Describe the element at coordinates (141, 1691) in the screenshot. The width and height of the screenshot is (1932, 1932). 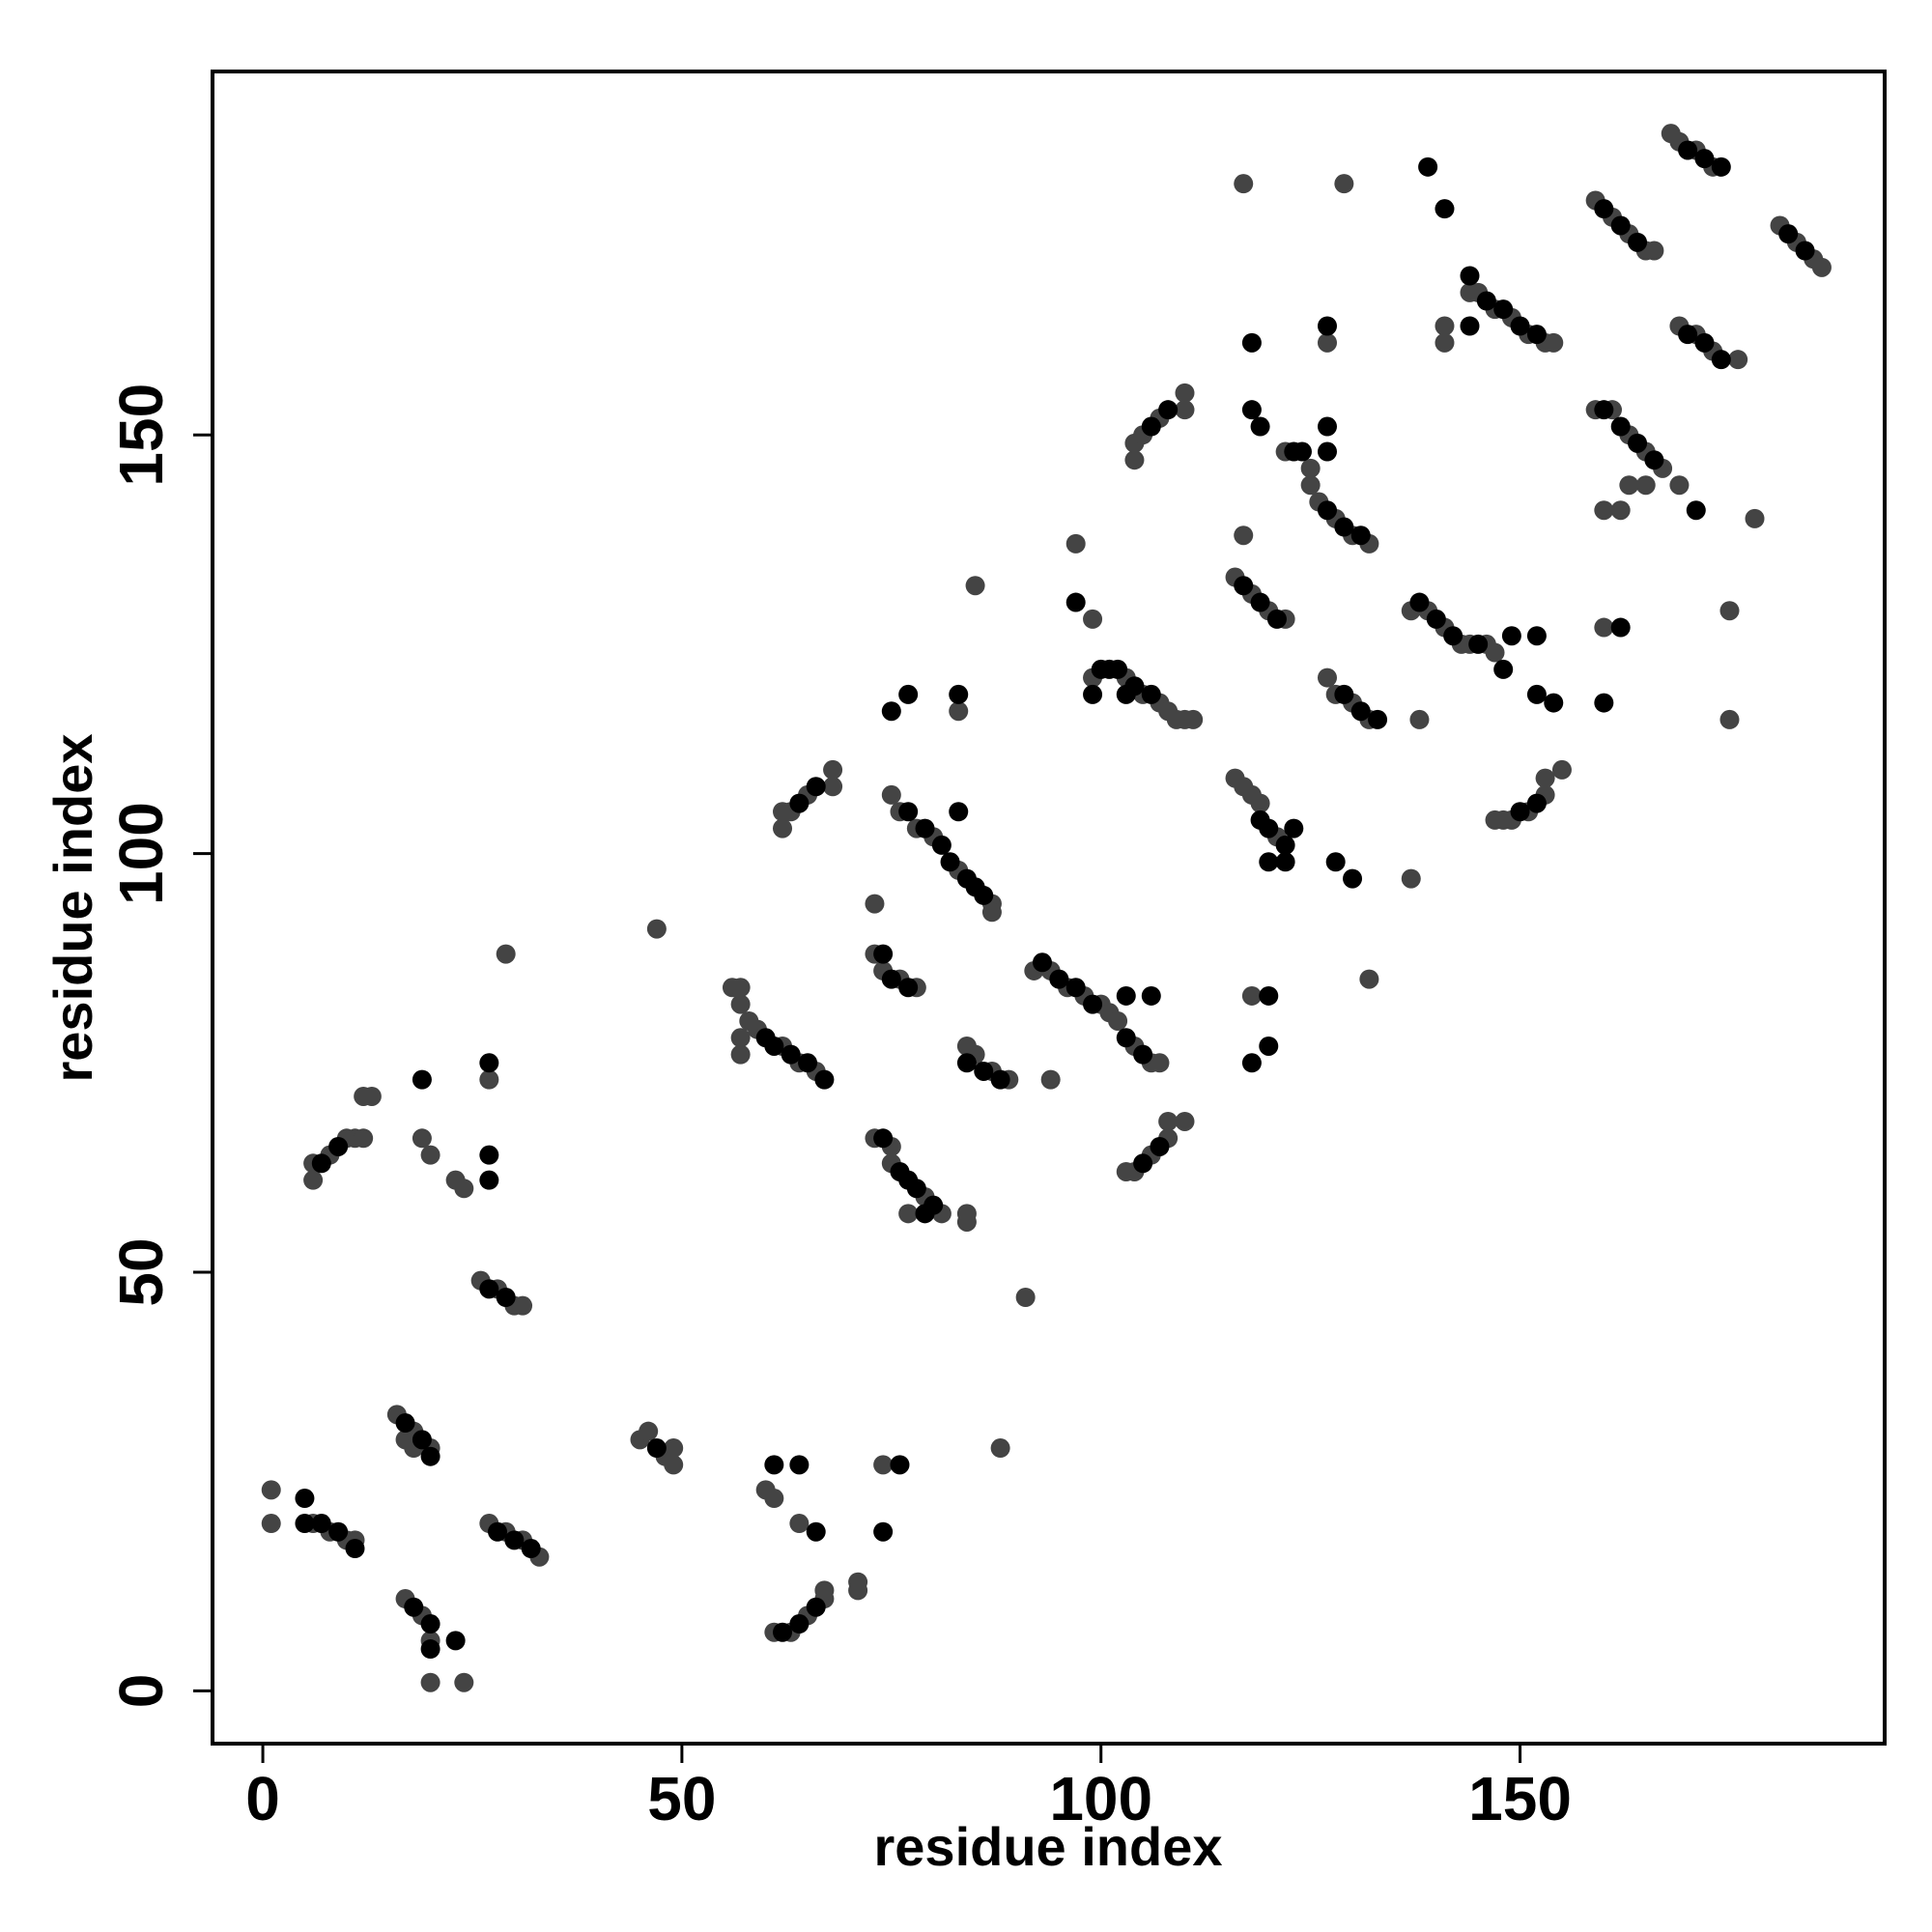
I see `y-tick-label: 0` at that location.